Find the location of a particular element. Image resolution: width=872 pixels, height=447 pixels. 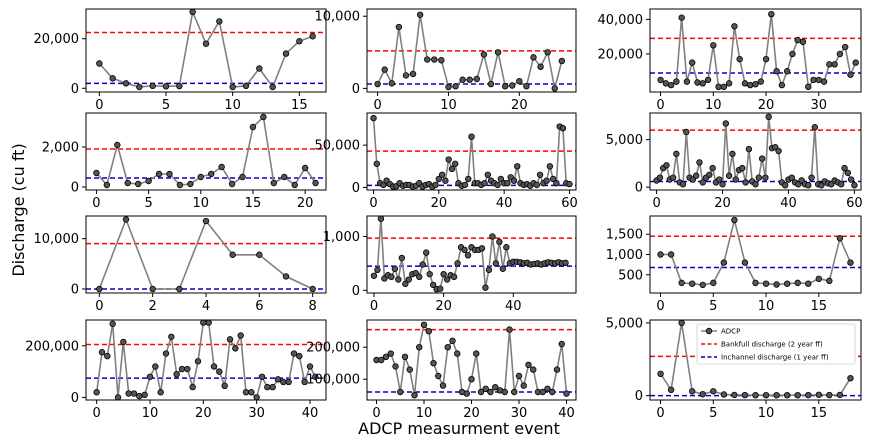

panel-11: 0 10 20 30 40 100,000 200,000 is located at coordinates (441, 370).